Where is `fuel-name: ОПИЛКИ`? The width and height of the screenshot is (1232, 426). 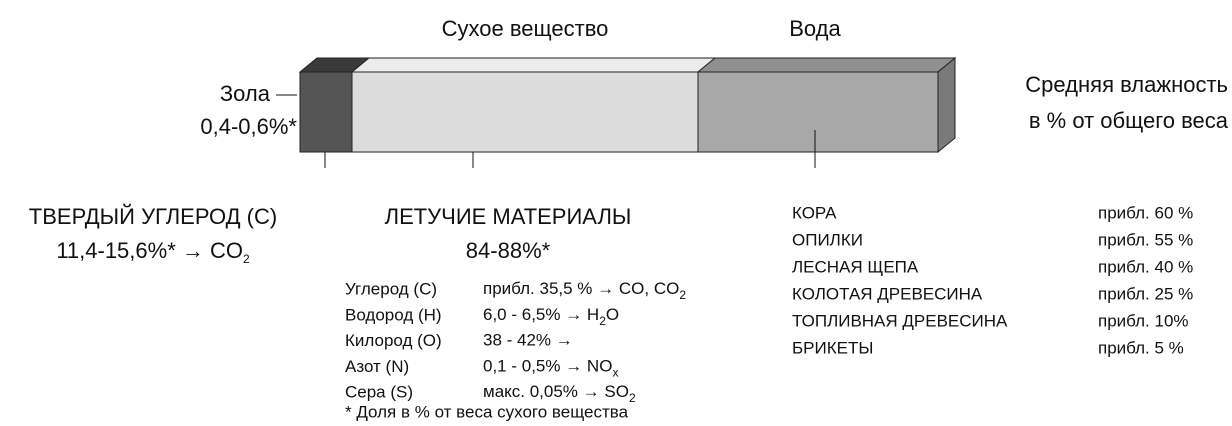 fuel-name: ОПИЛКИ is located at coordinates (827, 239).